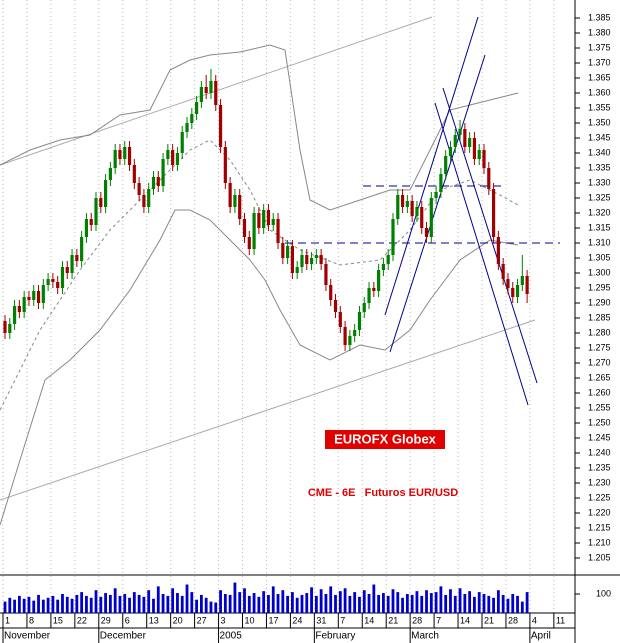 The height and width of the screenshot is (643, 620). I want to click on x-tick-label: 28, so click(417, 620).